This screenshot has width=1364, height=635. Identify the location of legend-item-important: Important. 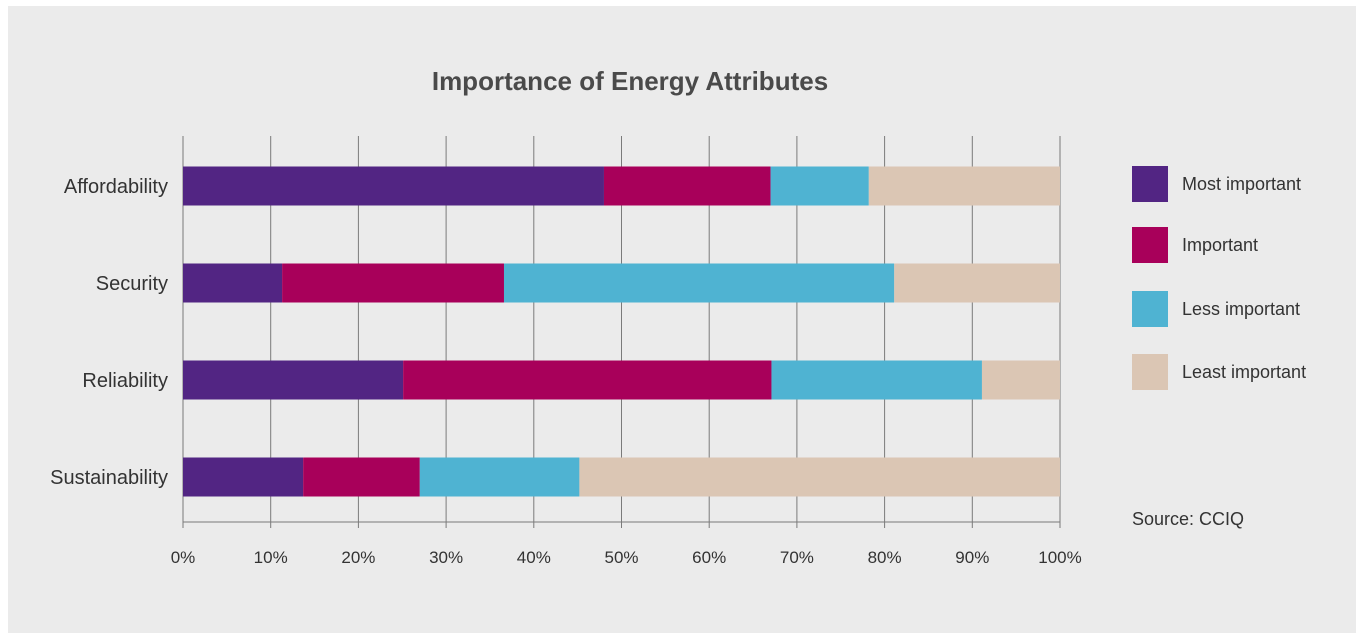
(1242, 245).